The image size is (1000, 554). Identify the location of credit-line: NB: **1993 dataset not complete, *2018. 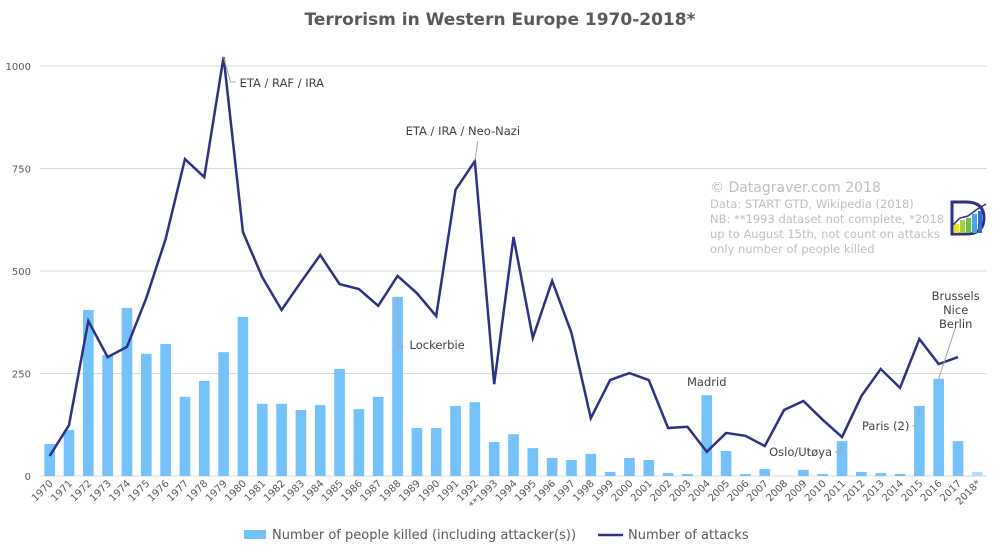
(827, 219).